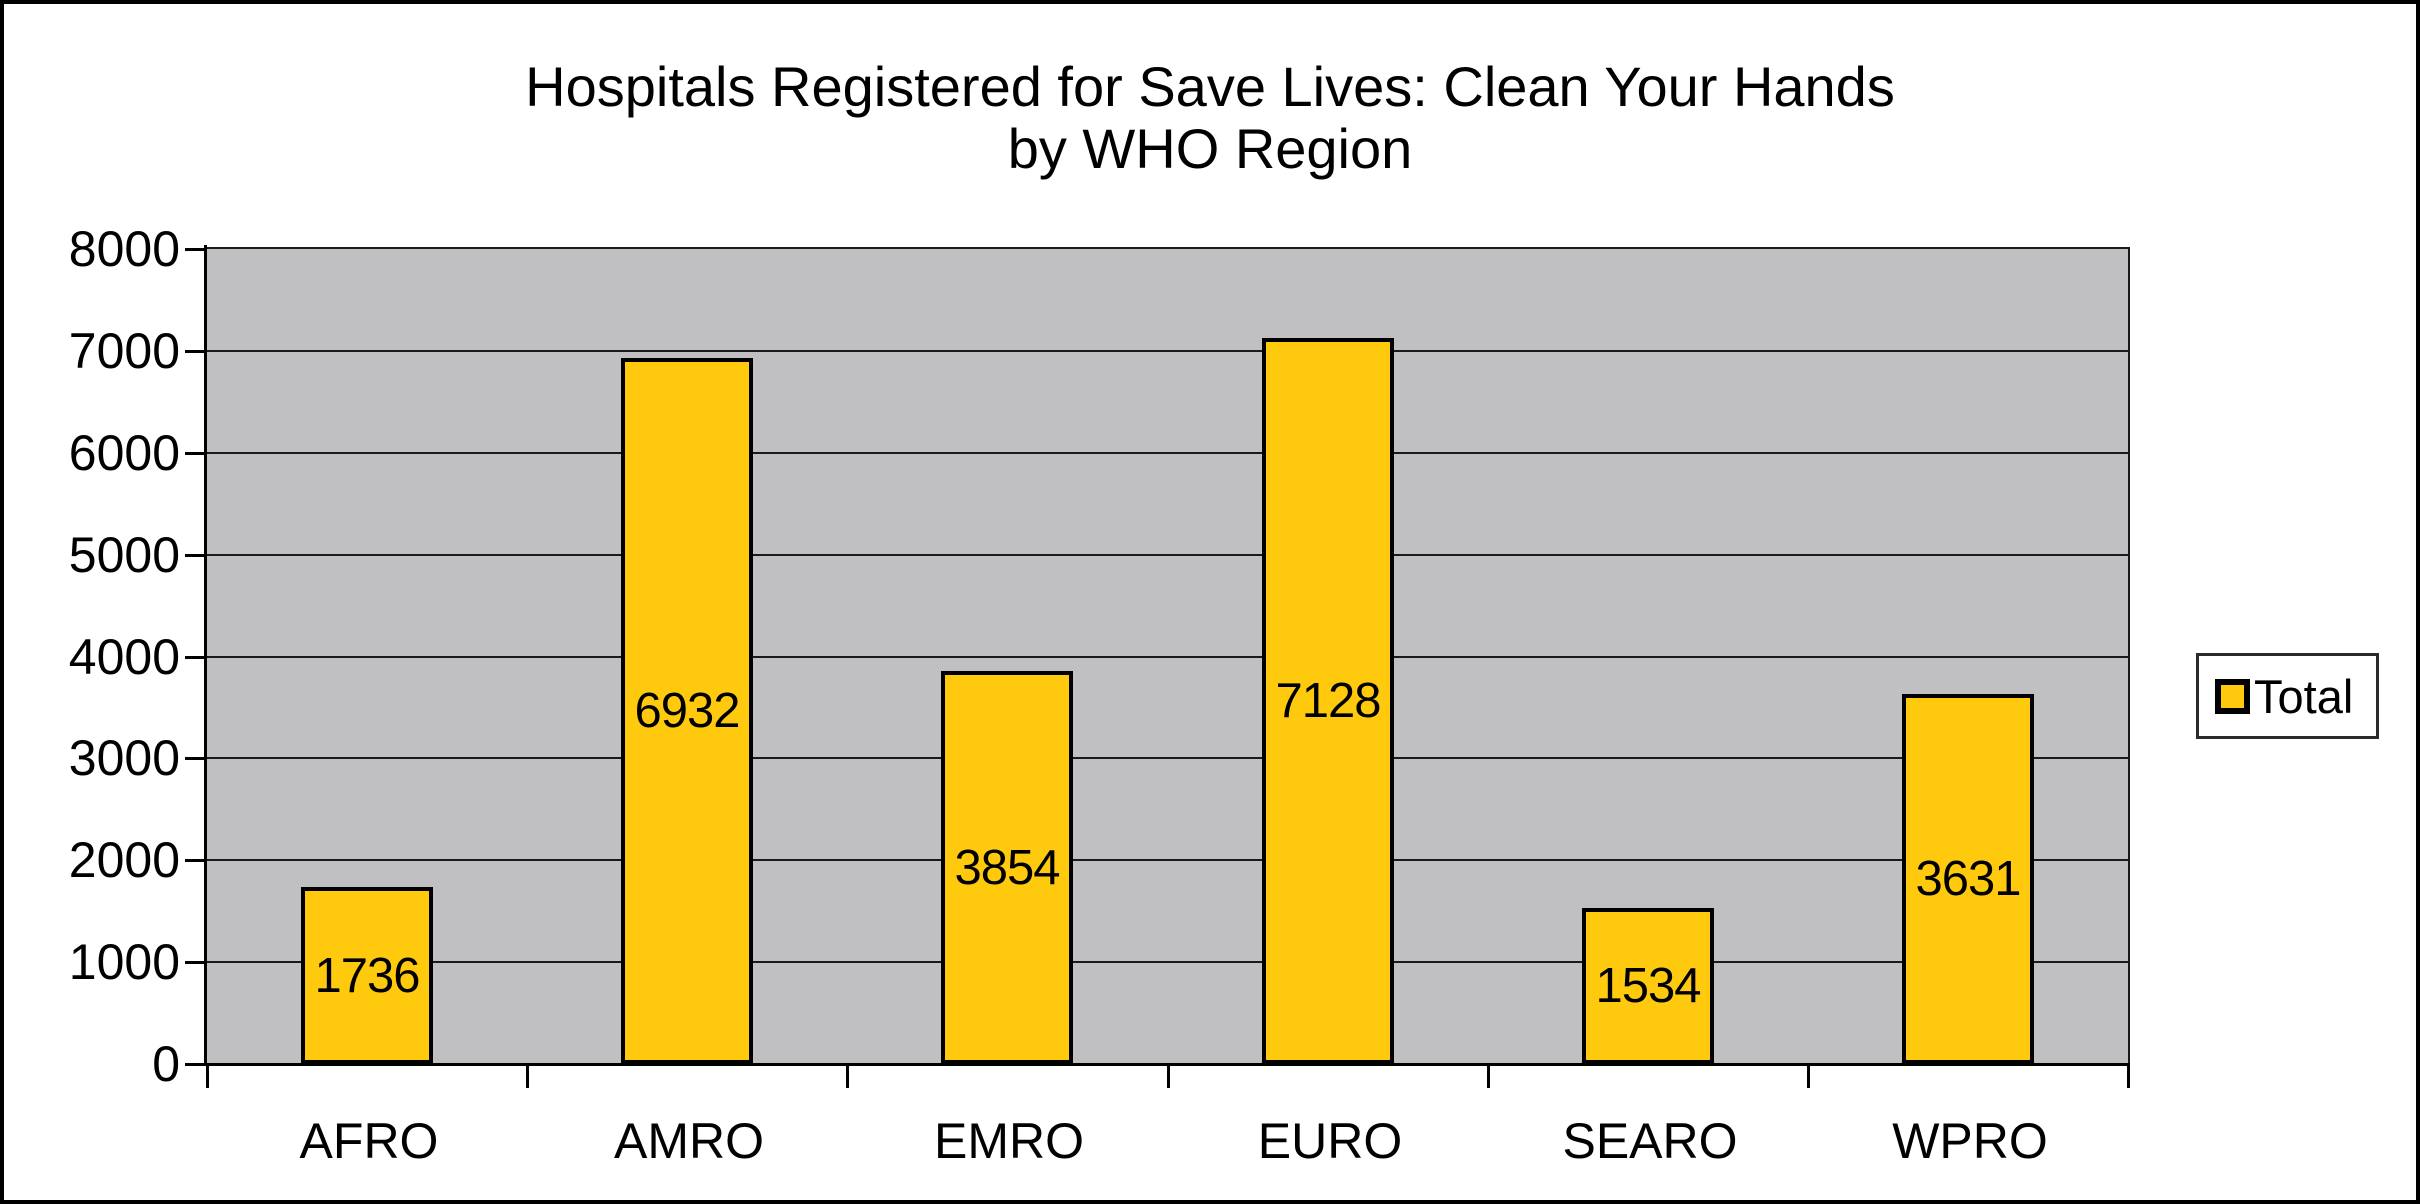  I want to click on bar-value-label: 3631, so click(1968, 879).